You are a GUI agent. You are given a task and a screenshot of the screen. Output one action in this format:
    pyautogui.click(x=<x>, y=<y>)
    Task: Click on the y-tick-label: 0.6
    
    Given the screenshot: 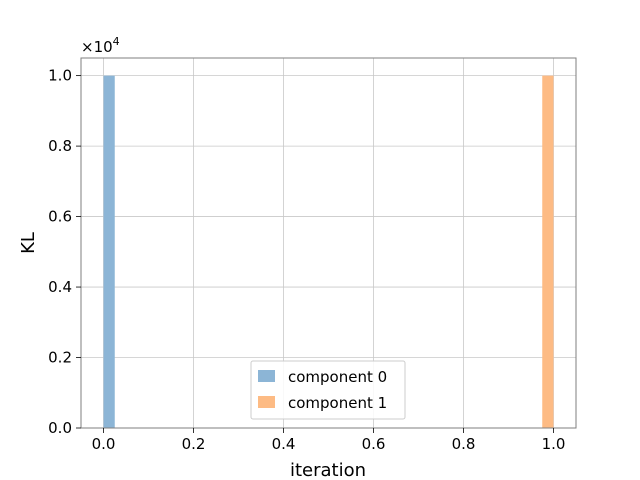 What is the action you would take?
    pyautogui.click(x=60, y=217)
    